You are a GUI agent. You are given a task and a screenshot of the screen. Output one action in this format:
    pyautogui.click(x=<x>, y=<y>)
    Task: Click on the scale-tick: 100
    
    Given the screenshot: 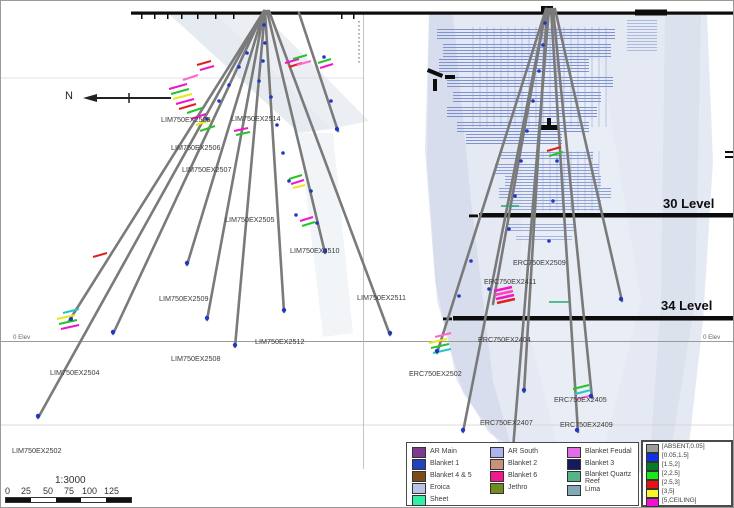 What is the action you would take?
    pyautogui.click(x=90, y=491)
    